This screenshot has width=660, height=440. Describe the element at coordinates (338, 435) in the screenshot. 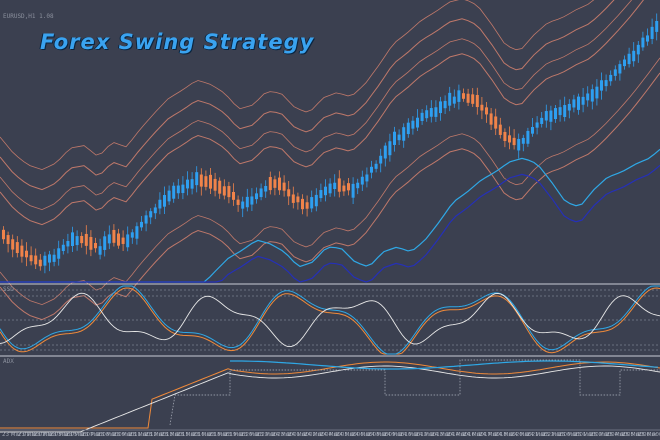

I see `time-axis-tick: 24 Mar 05:00` at that location.